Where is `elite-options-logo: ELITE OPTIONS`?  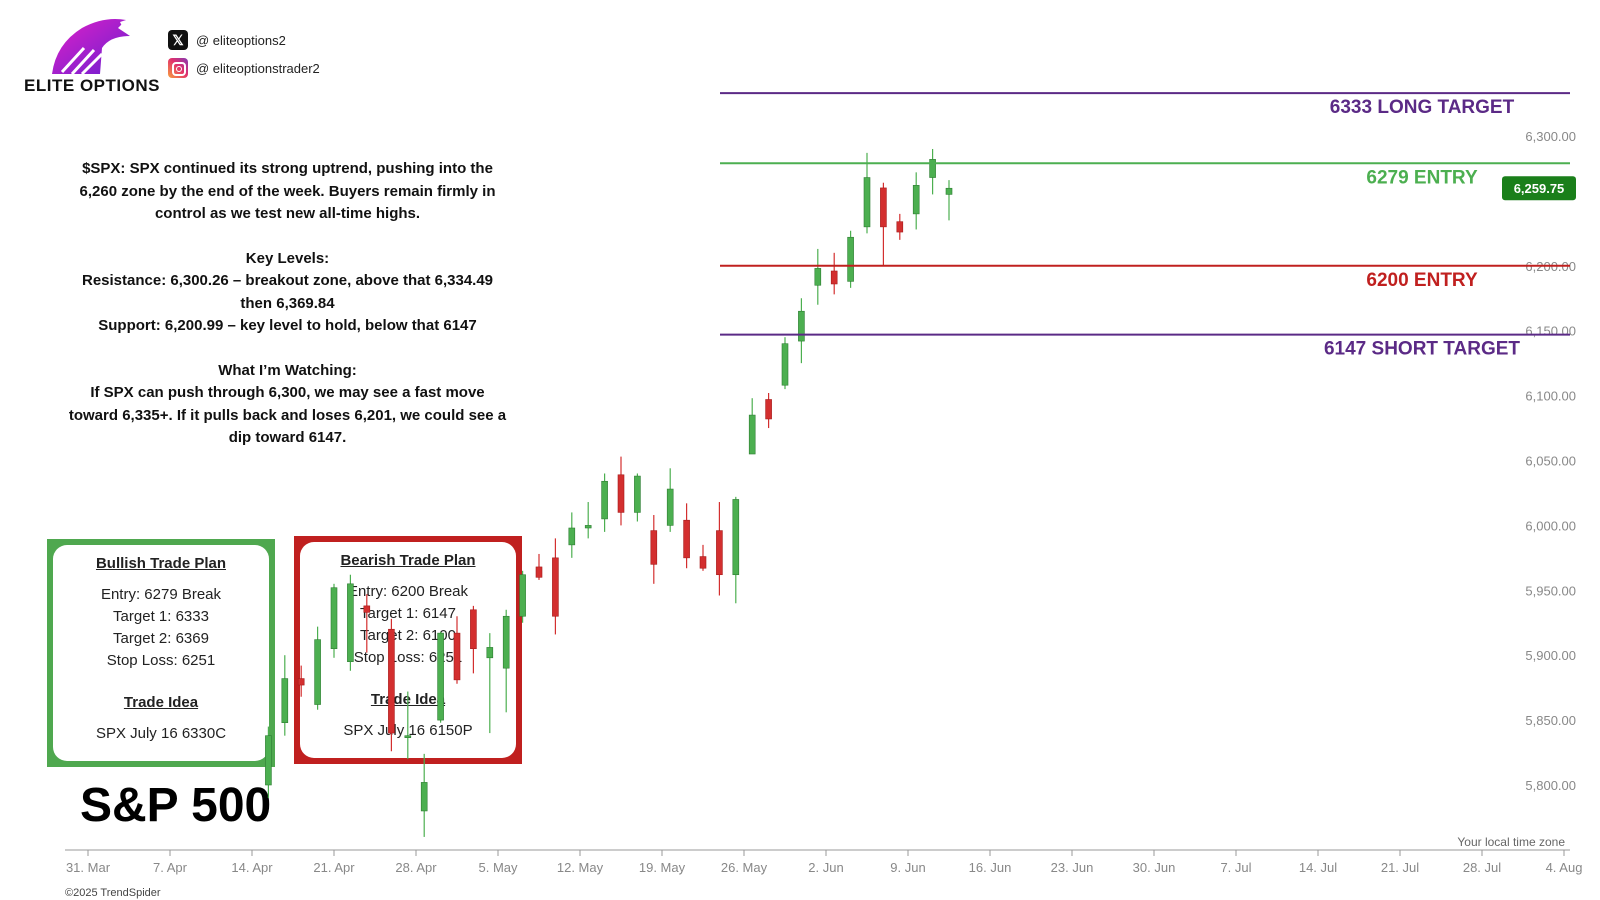 elite-options-logo: ELITE OPTIONS is located at coordinates (92, 56).